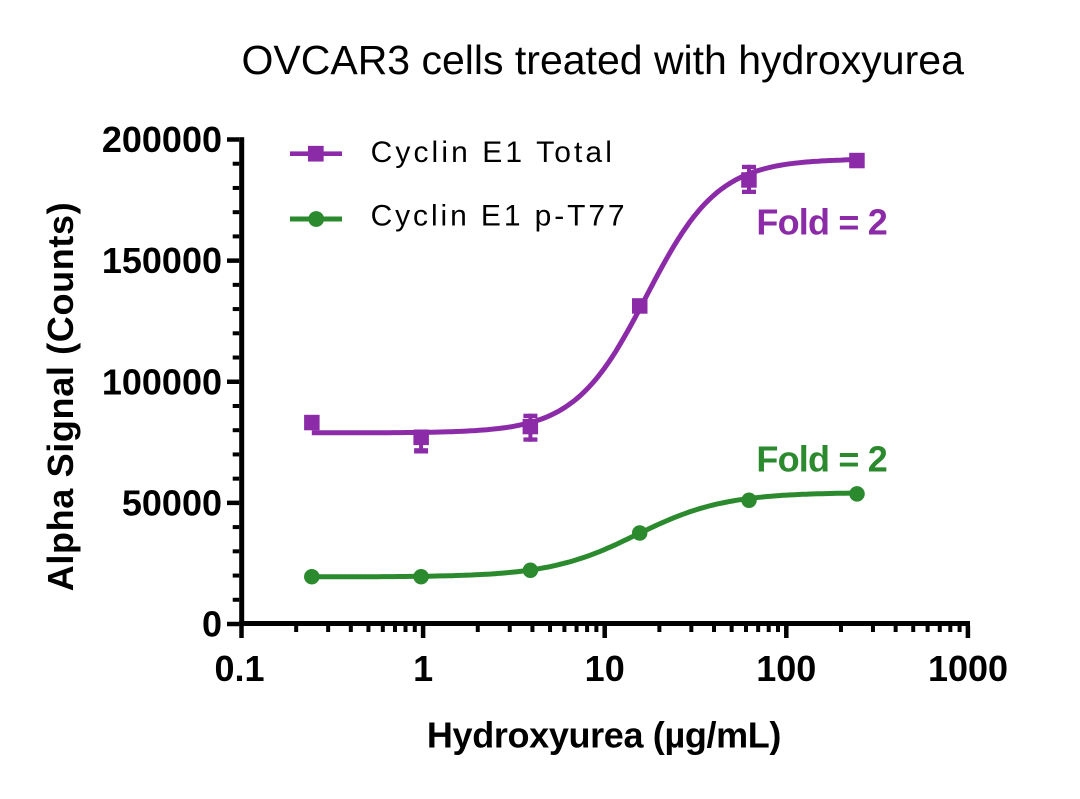 This screenshot has width=1080, height=799. What do you see at coordinates (212, 624) in the screenshot?
I see `svg-text: 0` at bounding box center [212, 624].